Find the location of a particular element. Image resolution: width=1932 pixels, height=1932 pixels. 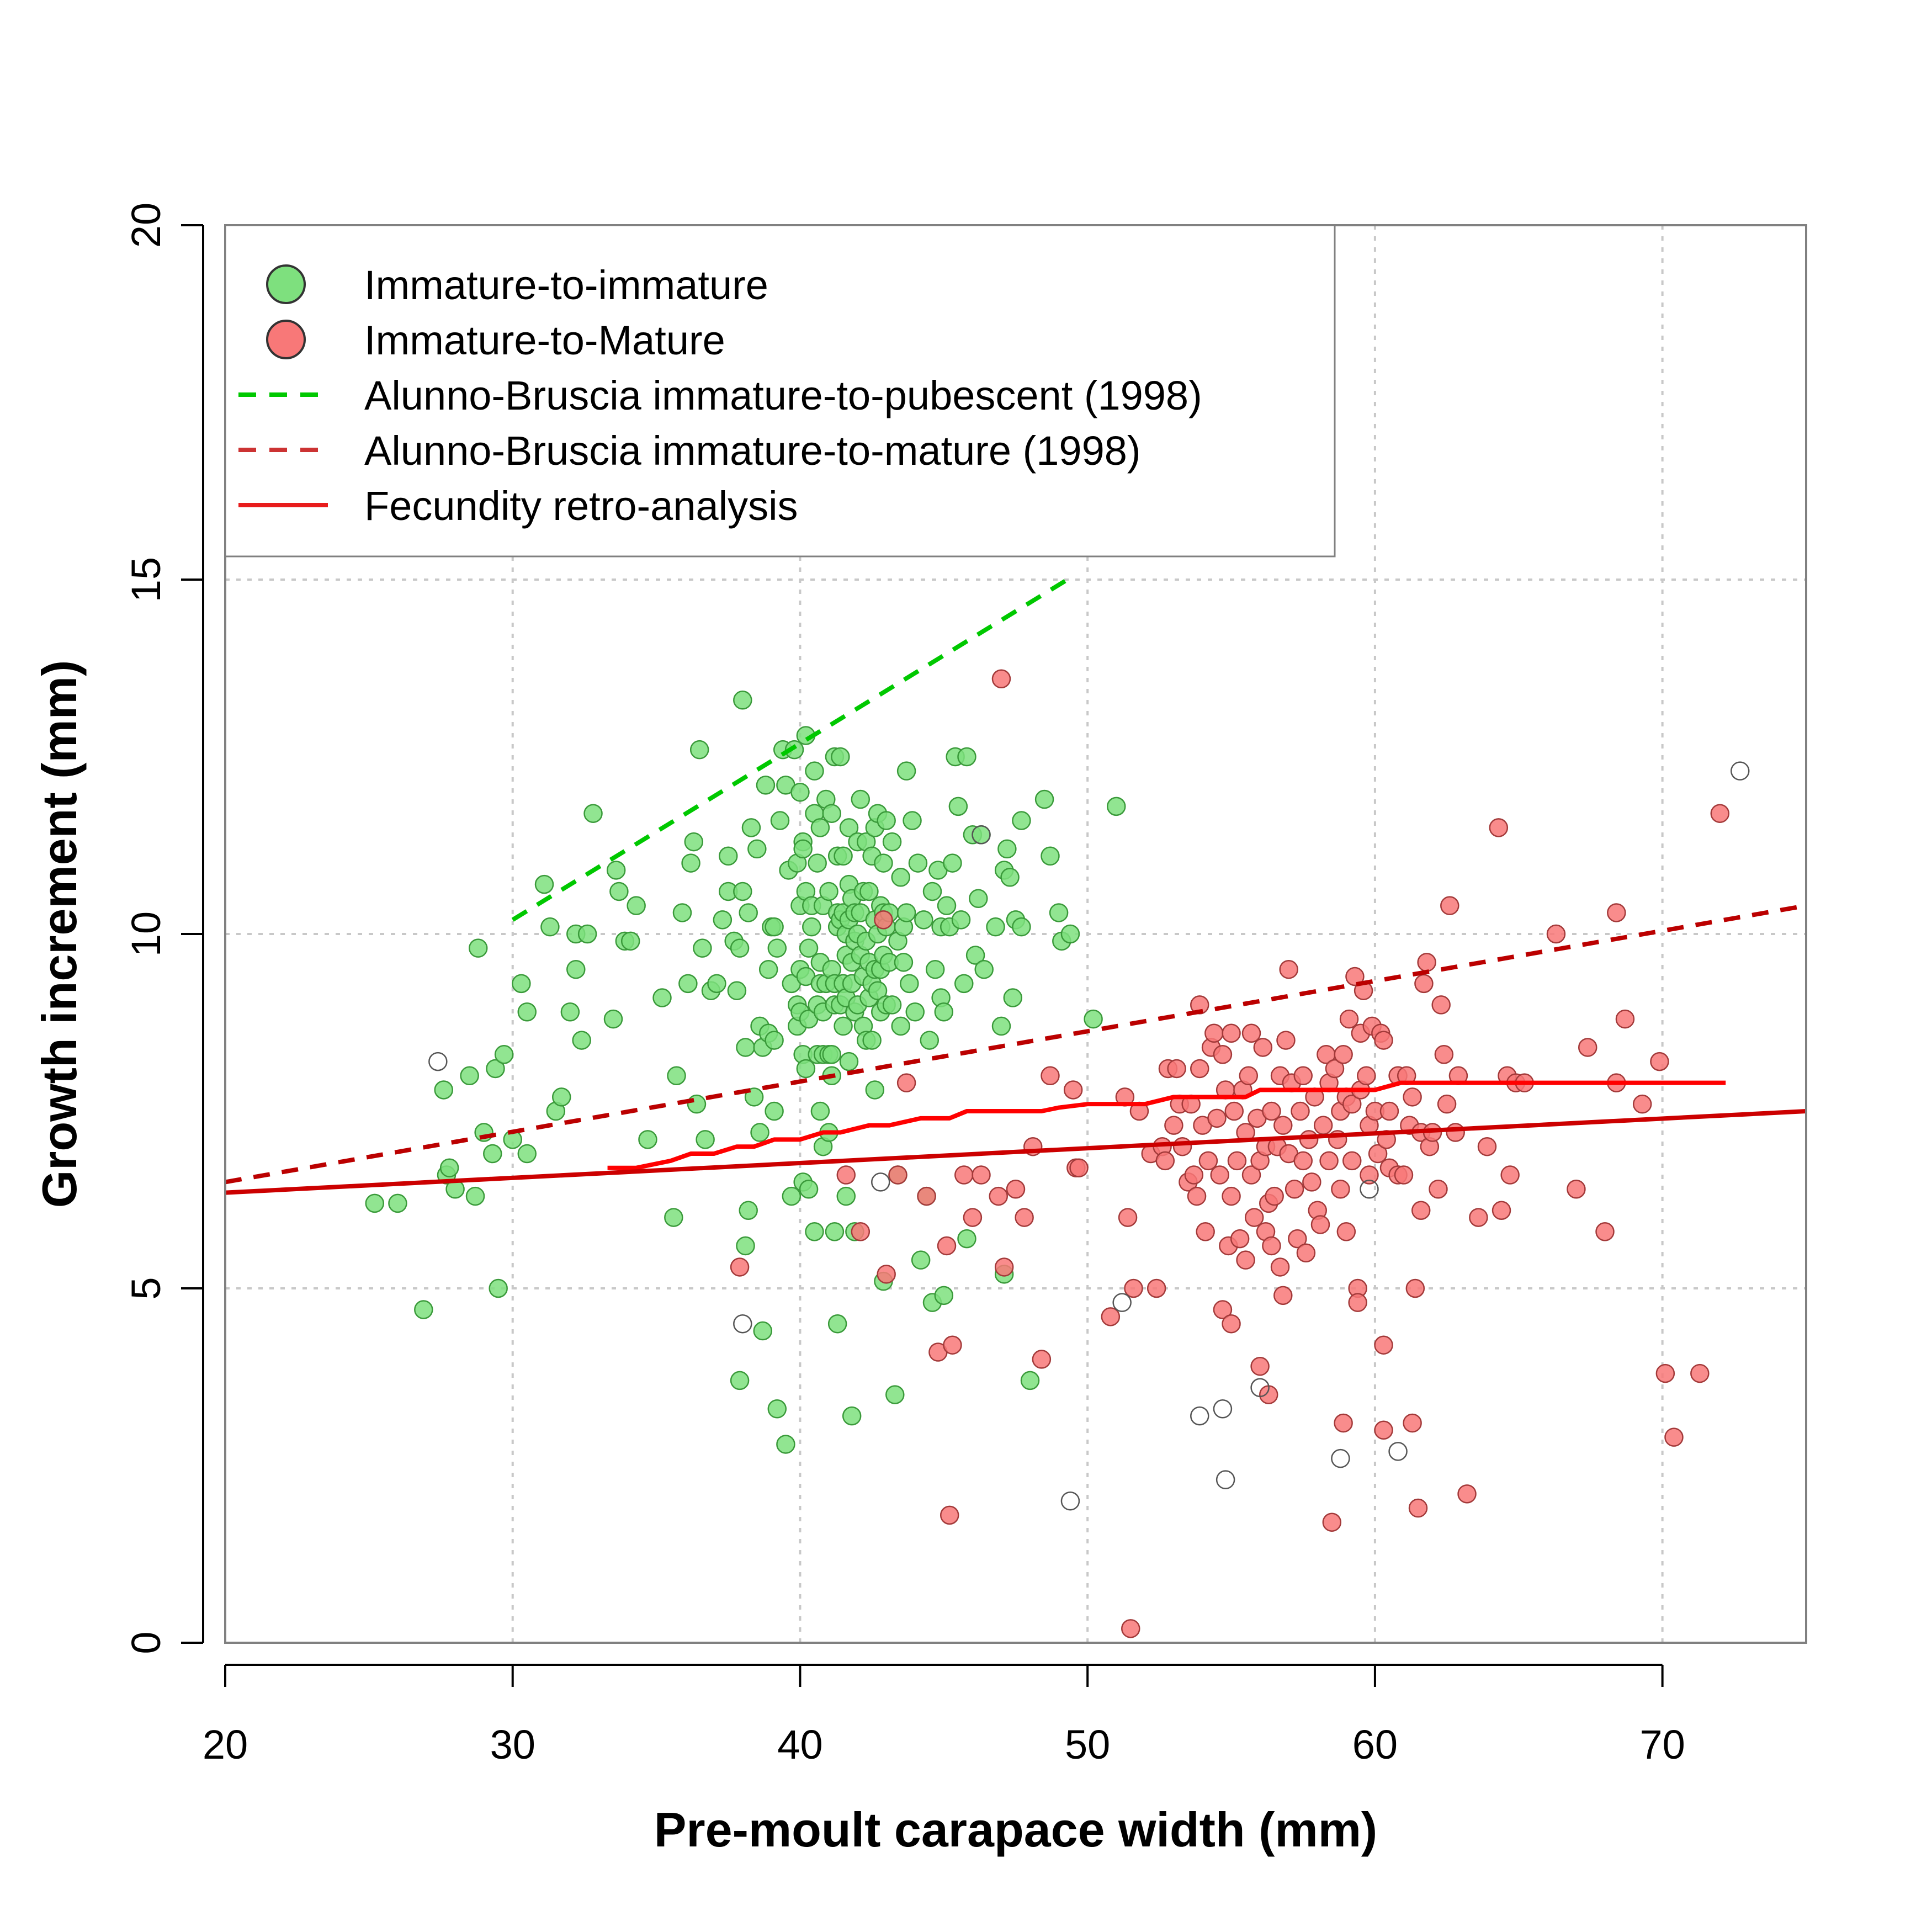

x-tick-label: 50 is located at coordinates (1088, 1745).